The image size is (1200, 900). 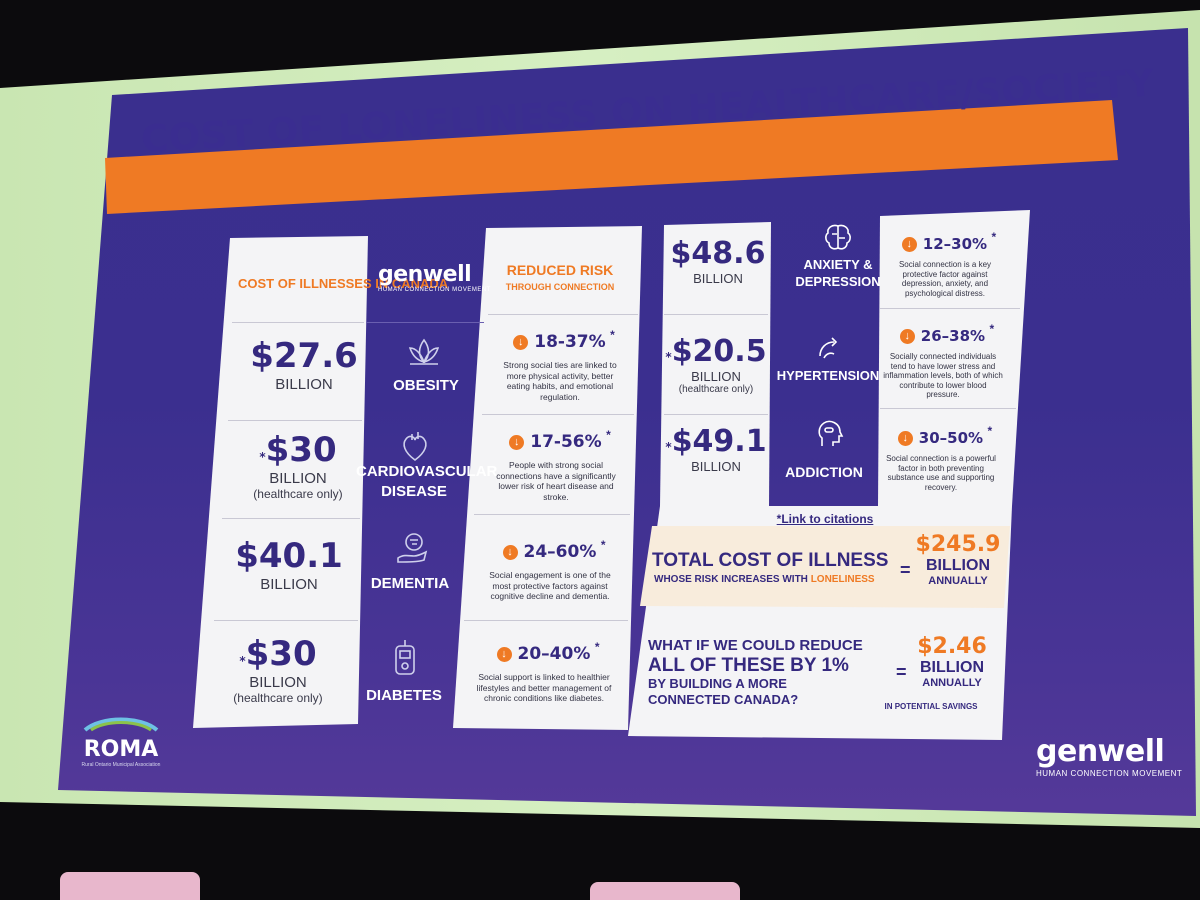 What do you see at coordinates (121, 742) in the screenshot?
I see `roma-logo: ROMA Rural Ontario Municipal Association` at bounding box center [121, 742].